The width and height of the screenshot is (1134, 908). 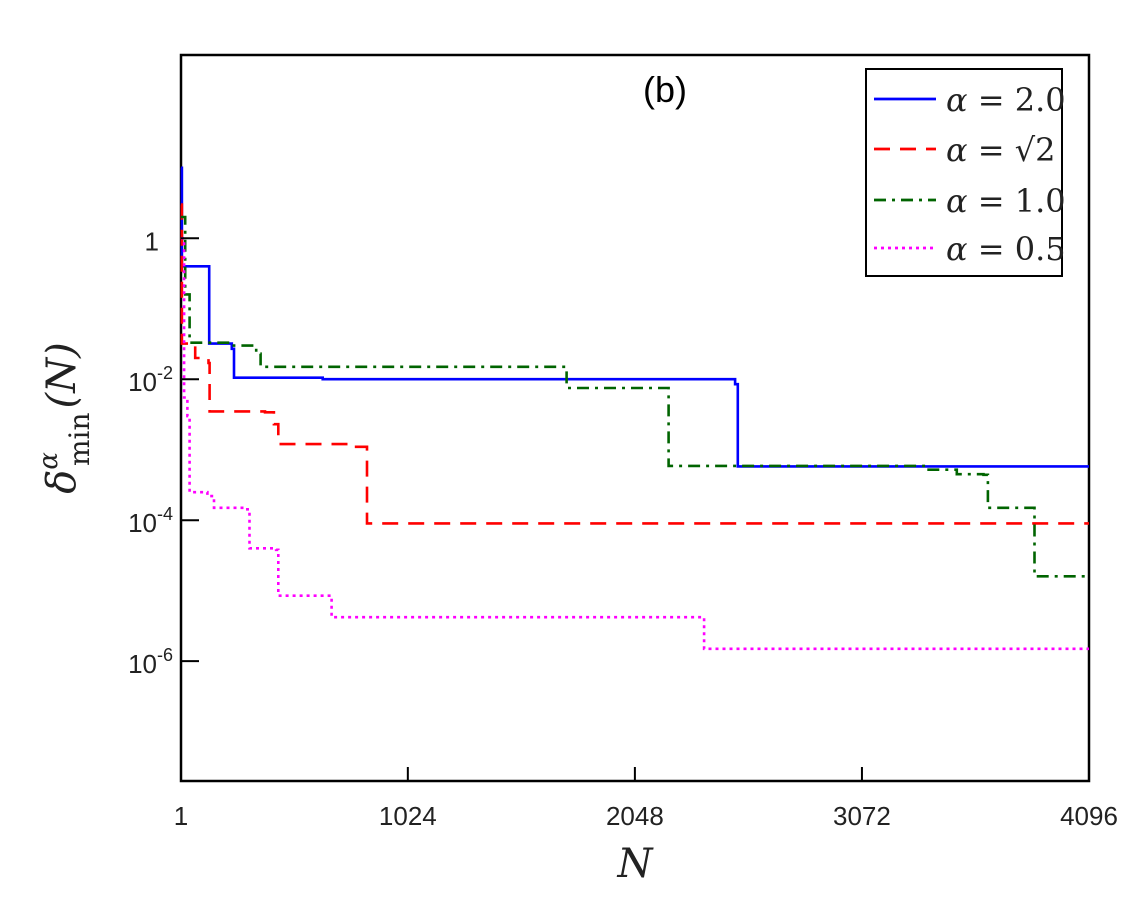 I want to click on legend-label-0: α = 2.0, so click(x=1006, y=100).